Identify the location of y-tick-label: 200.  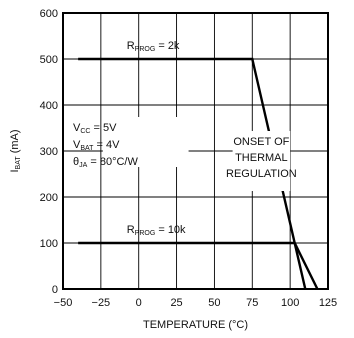
(49, 198).